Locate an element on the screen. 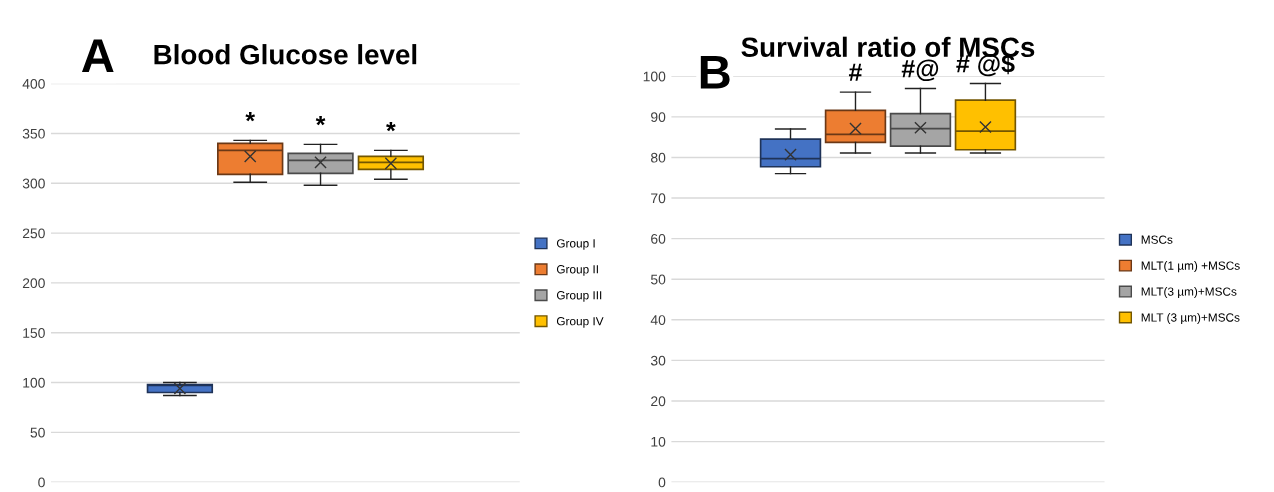 The height and width of the screenshot is (492, 1274). y-tick-label: 40 is located at coordinates (658, 320).